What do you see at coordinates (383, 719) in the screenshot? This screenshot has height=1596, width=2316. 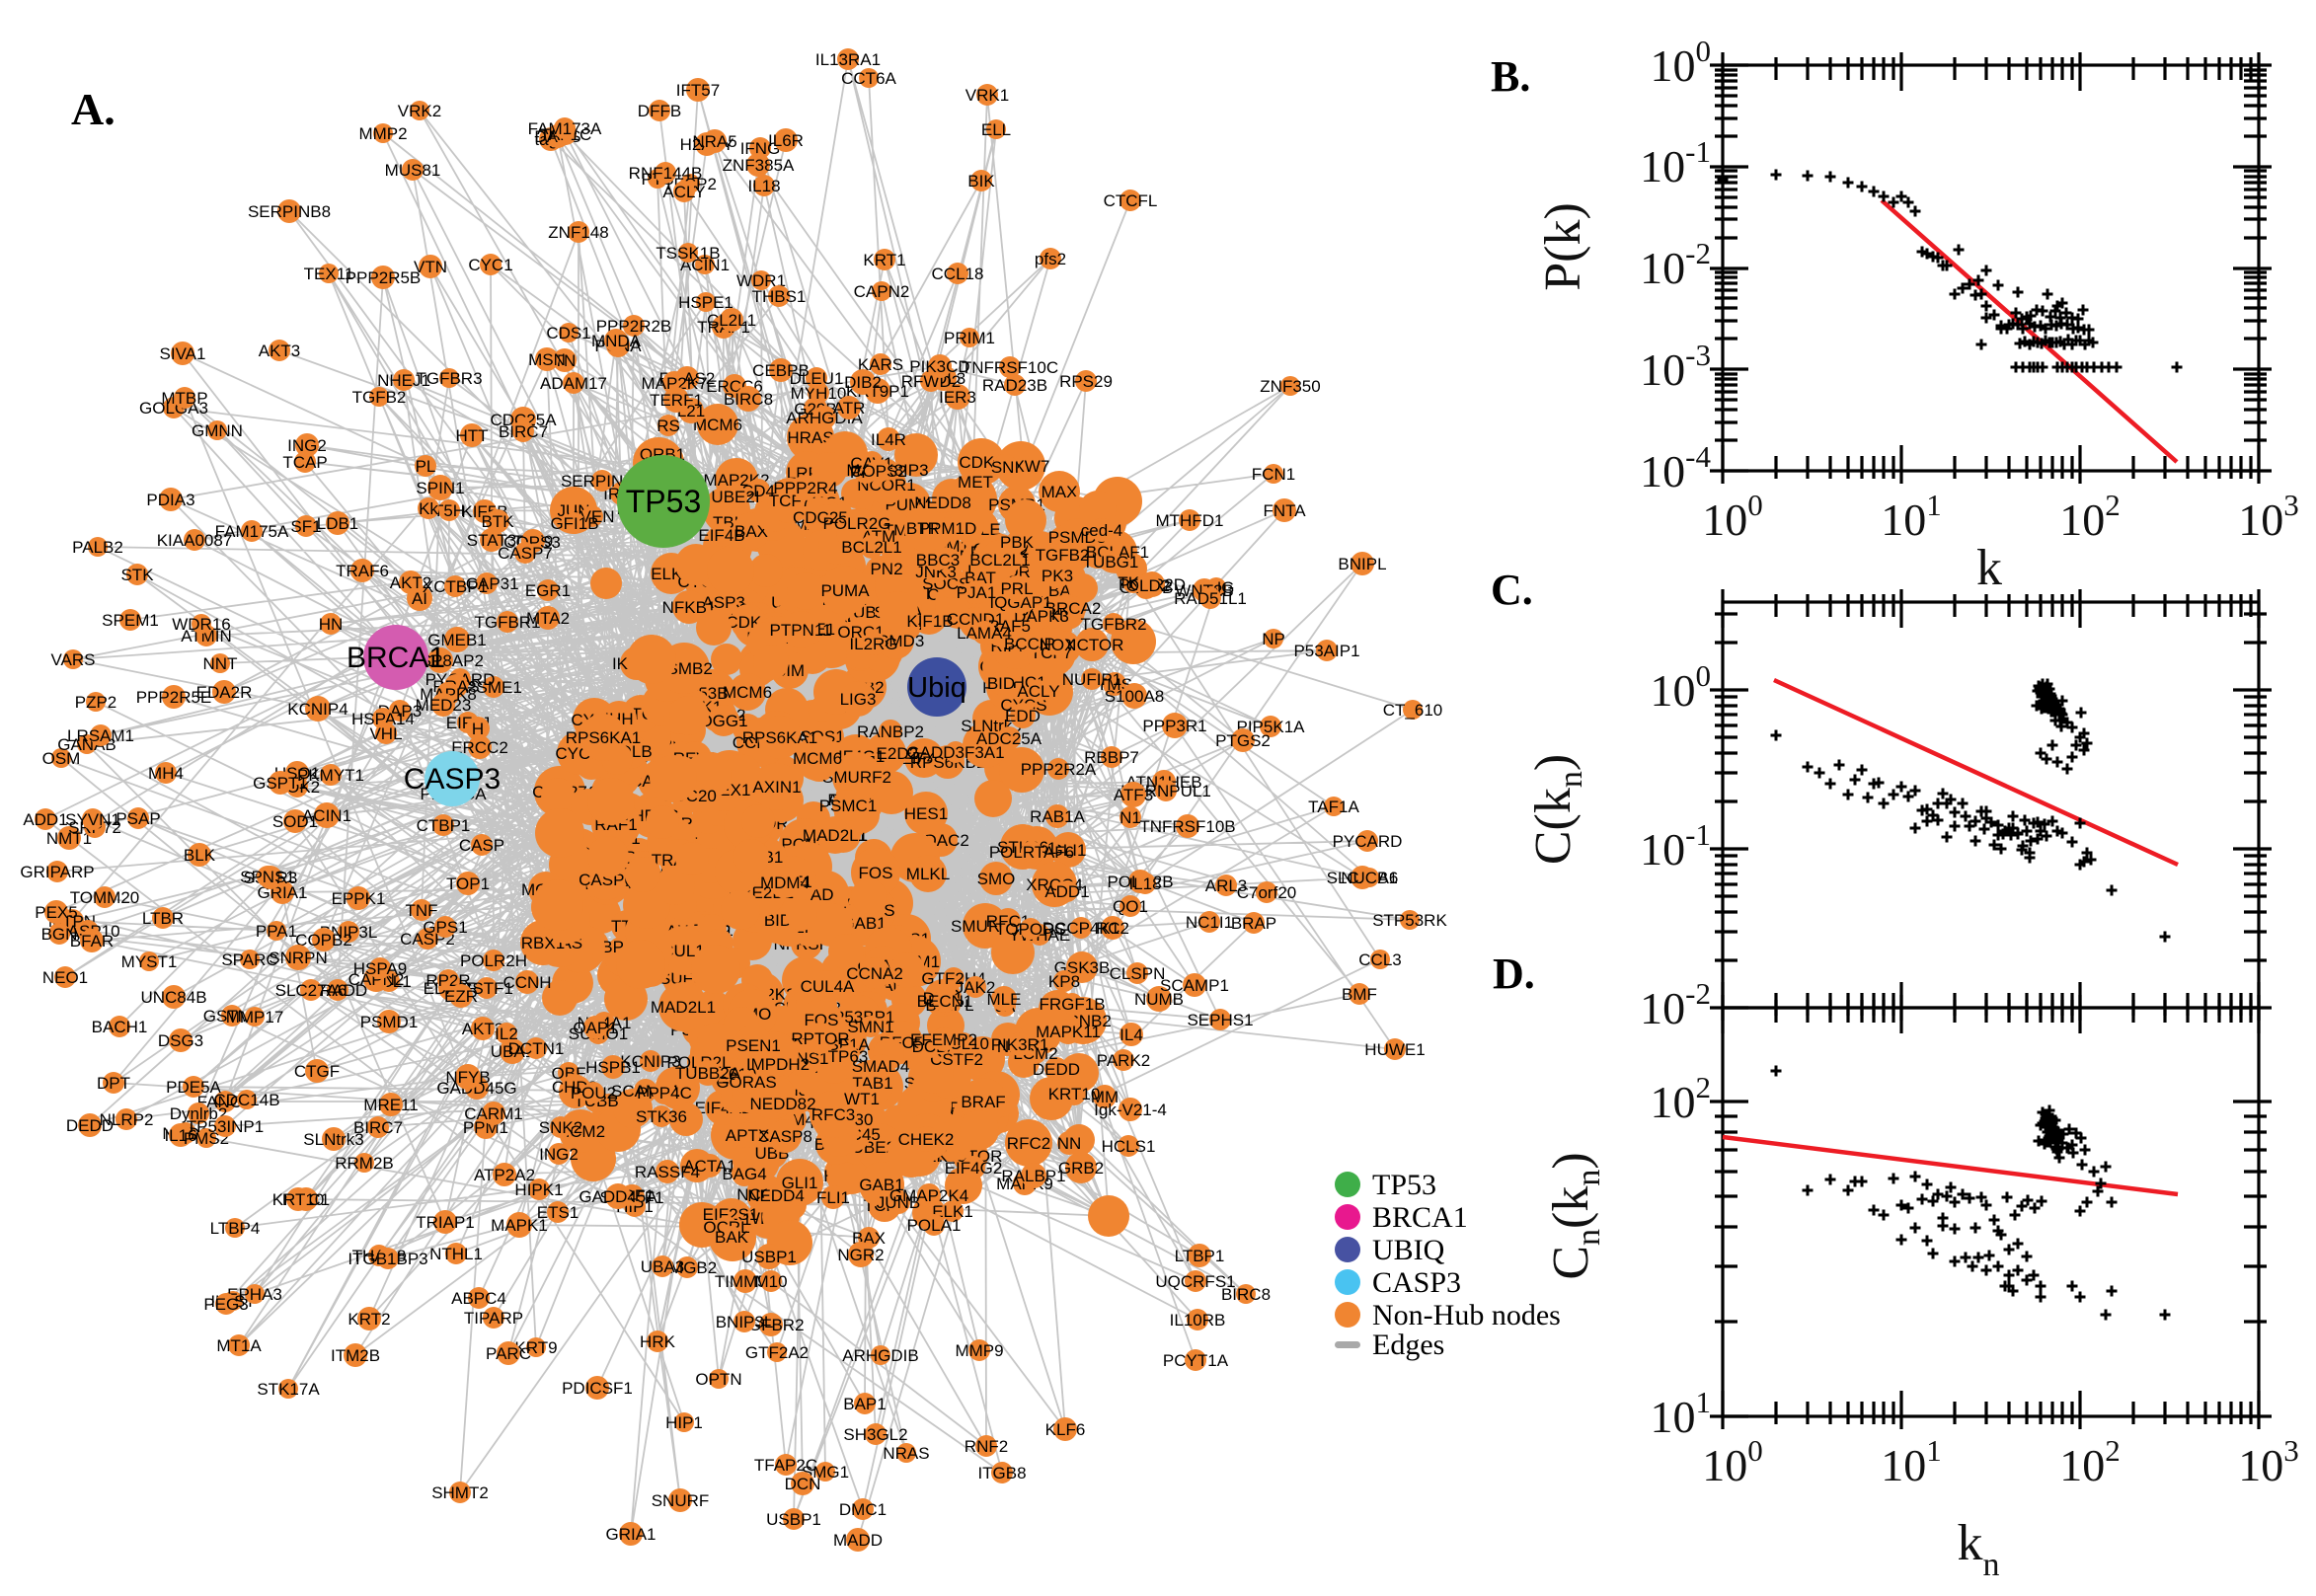 I see `svg-text: HSPA14` at bounding box center [383, 719].